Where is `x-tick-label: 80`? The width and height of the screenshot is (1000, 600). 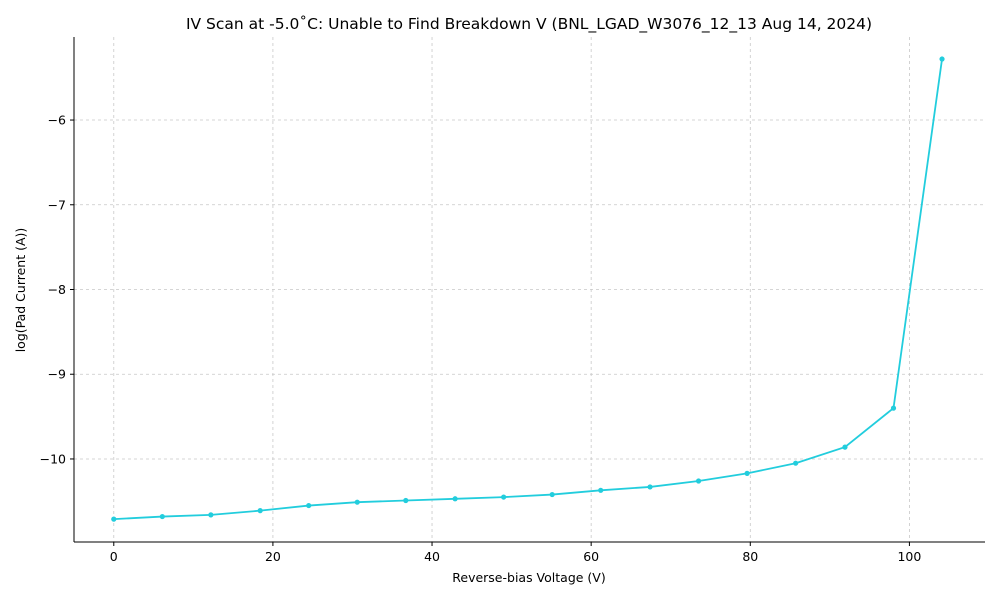
x-tick-label: 80 is located at coordinates (750, 556).